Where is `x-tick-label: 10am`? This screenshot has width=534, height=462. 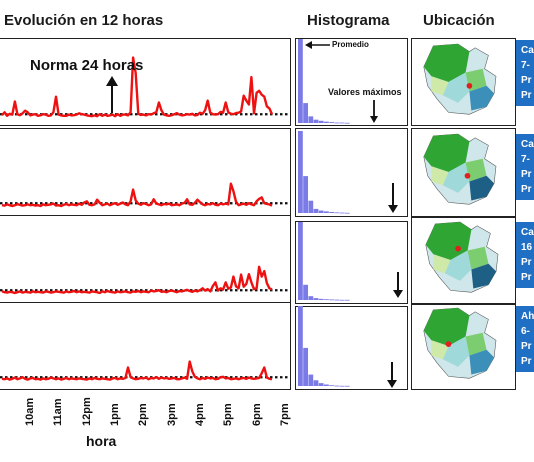 x-tick-label: 10am is located at coordinates (30, 411).